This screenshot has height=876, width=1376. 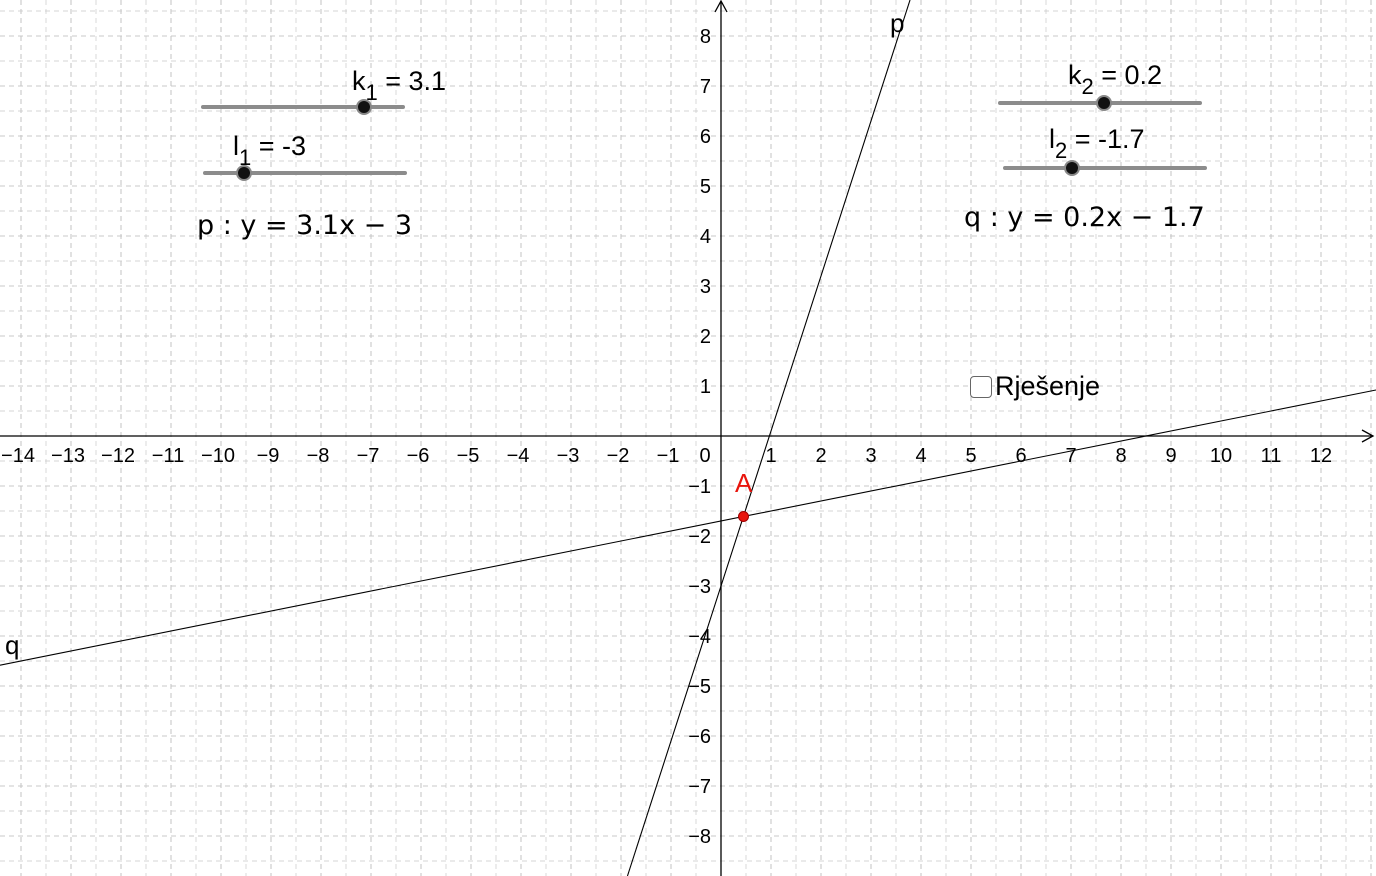 What do you see at coordinates (699, 787) in the screenshot?
I see `y-tick-label: −7` at bounding box center [699, 787].